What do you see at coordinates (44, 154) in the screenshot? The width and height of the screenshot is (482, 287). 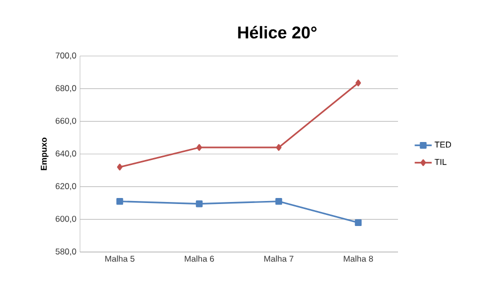 I see `y-axis-title: Empuxo` at bounding box center [44, 154].